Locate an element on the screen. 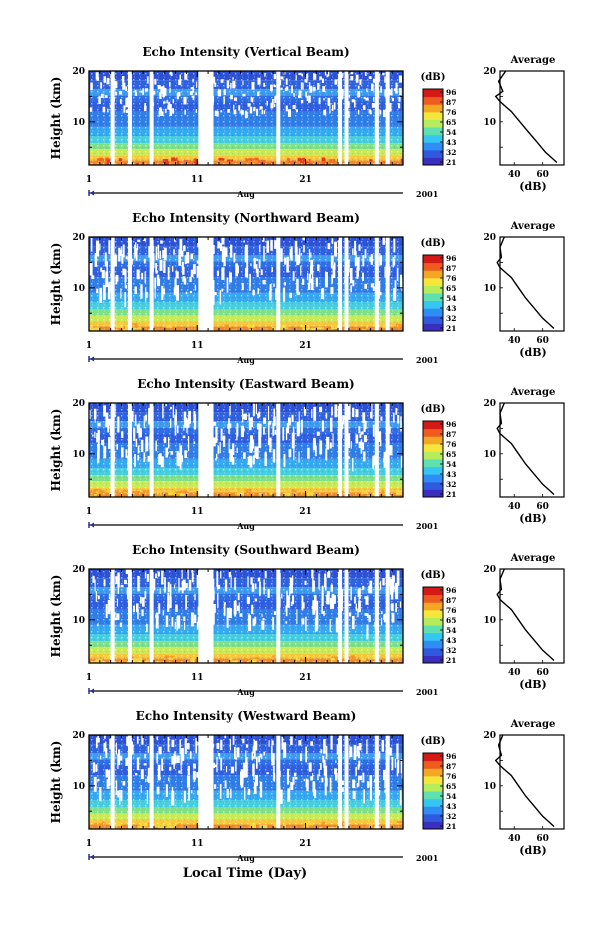 The image size is (616, 931). average-x-label: (dB) is located at coordinates (532, 518).